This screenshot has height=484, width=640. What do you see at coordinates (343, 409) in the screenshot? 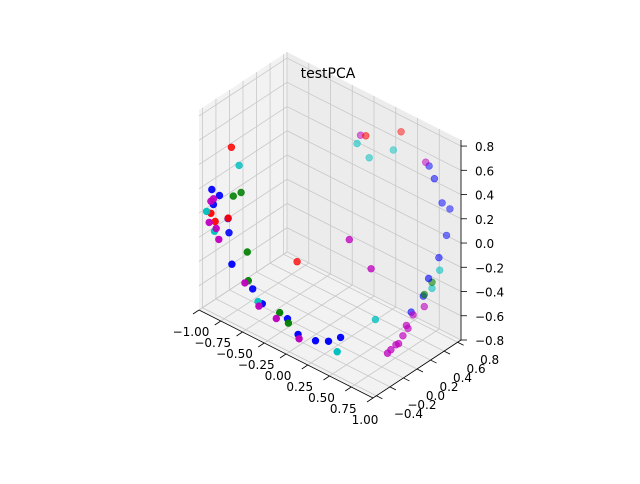
I see `x-tick-label: 0.75` at bounding box center [343, 409].